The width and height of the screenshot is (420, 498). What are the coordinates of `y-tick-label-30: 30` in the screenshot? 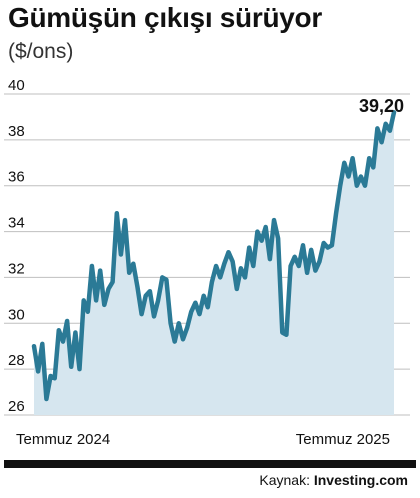 It's located at (16, 314).